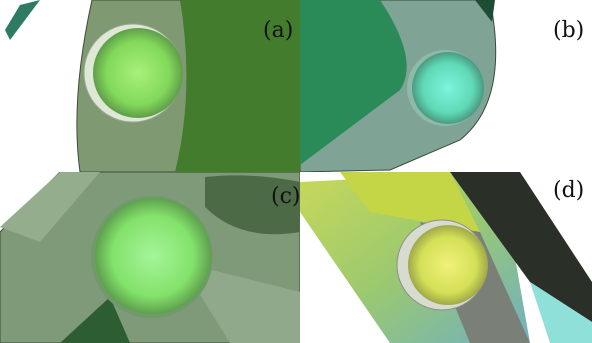  What do you see at coordinates (237, 86) in the screenshot?
I see `dark-green-band` at bounding box center [237, 86].